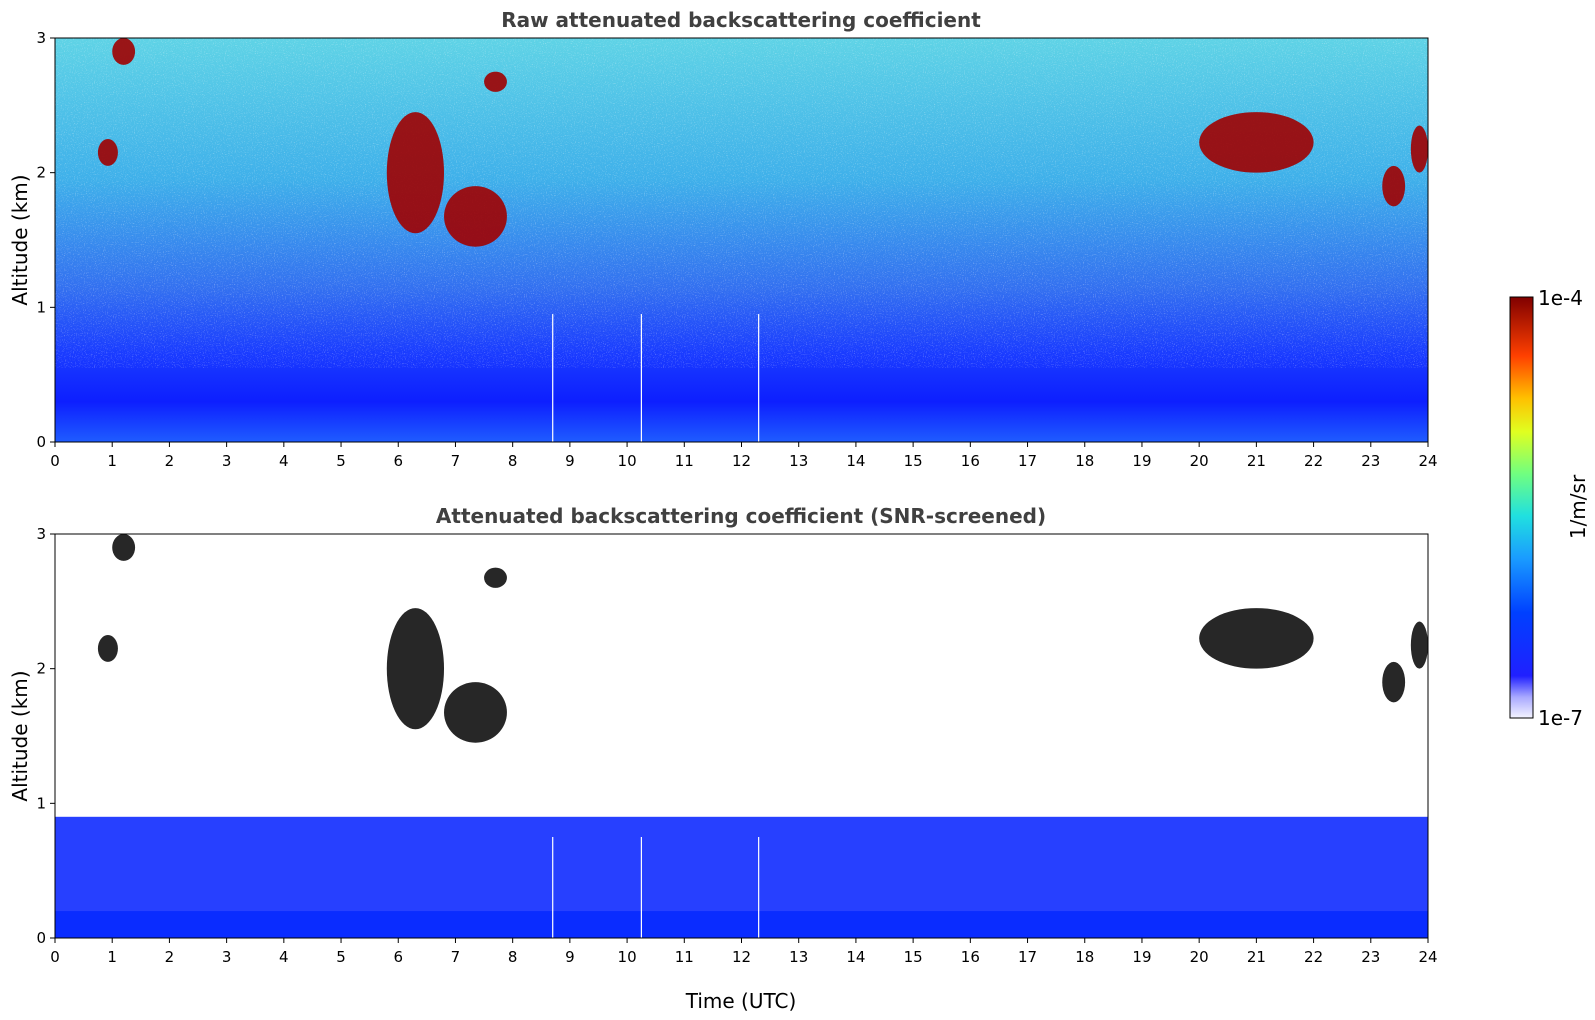 This screenshot has width=1595, height=1020. What do you see at coordinates (45, 736) in the screenshot?
I see `screened-y-axis: 0 1 2 3` at bounding box center [45, 736].